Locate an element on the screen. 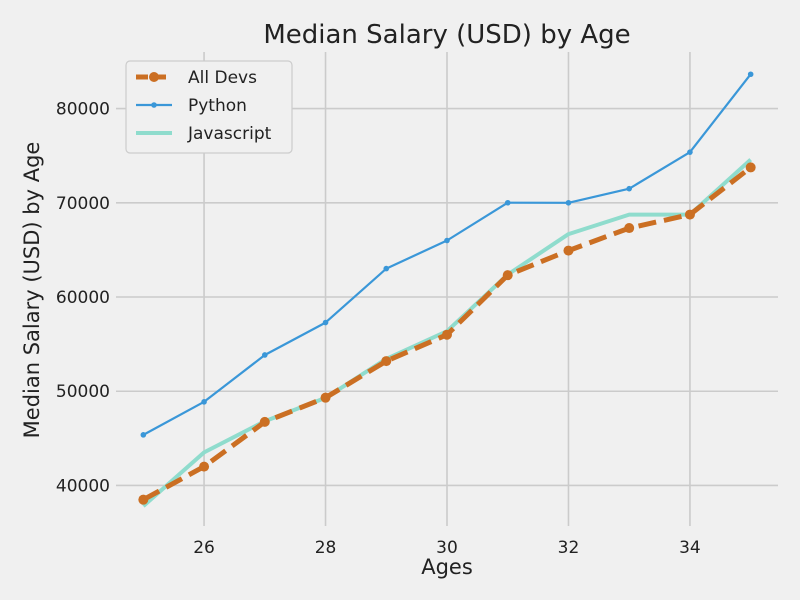  legend-marker-python is located at coordinates (154, 105).